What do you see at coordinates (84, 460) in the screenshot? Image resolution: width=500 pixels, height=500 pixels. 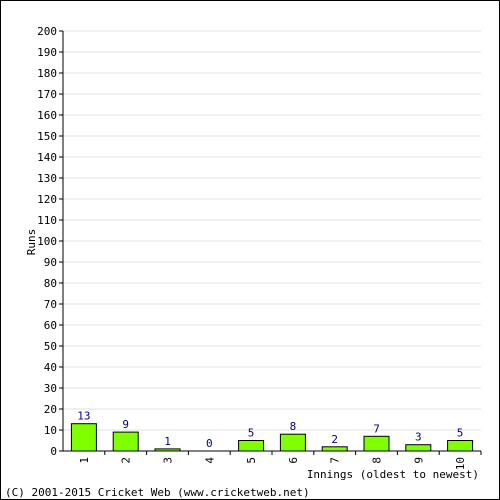 I see `x-tick-label: 1` at bounding box center [84, 460].